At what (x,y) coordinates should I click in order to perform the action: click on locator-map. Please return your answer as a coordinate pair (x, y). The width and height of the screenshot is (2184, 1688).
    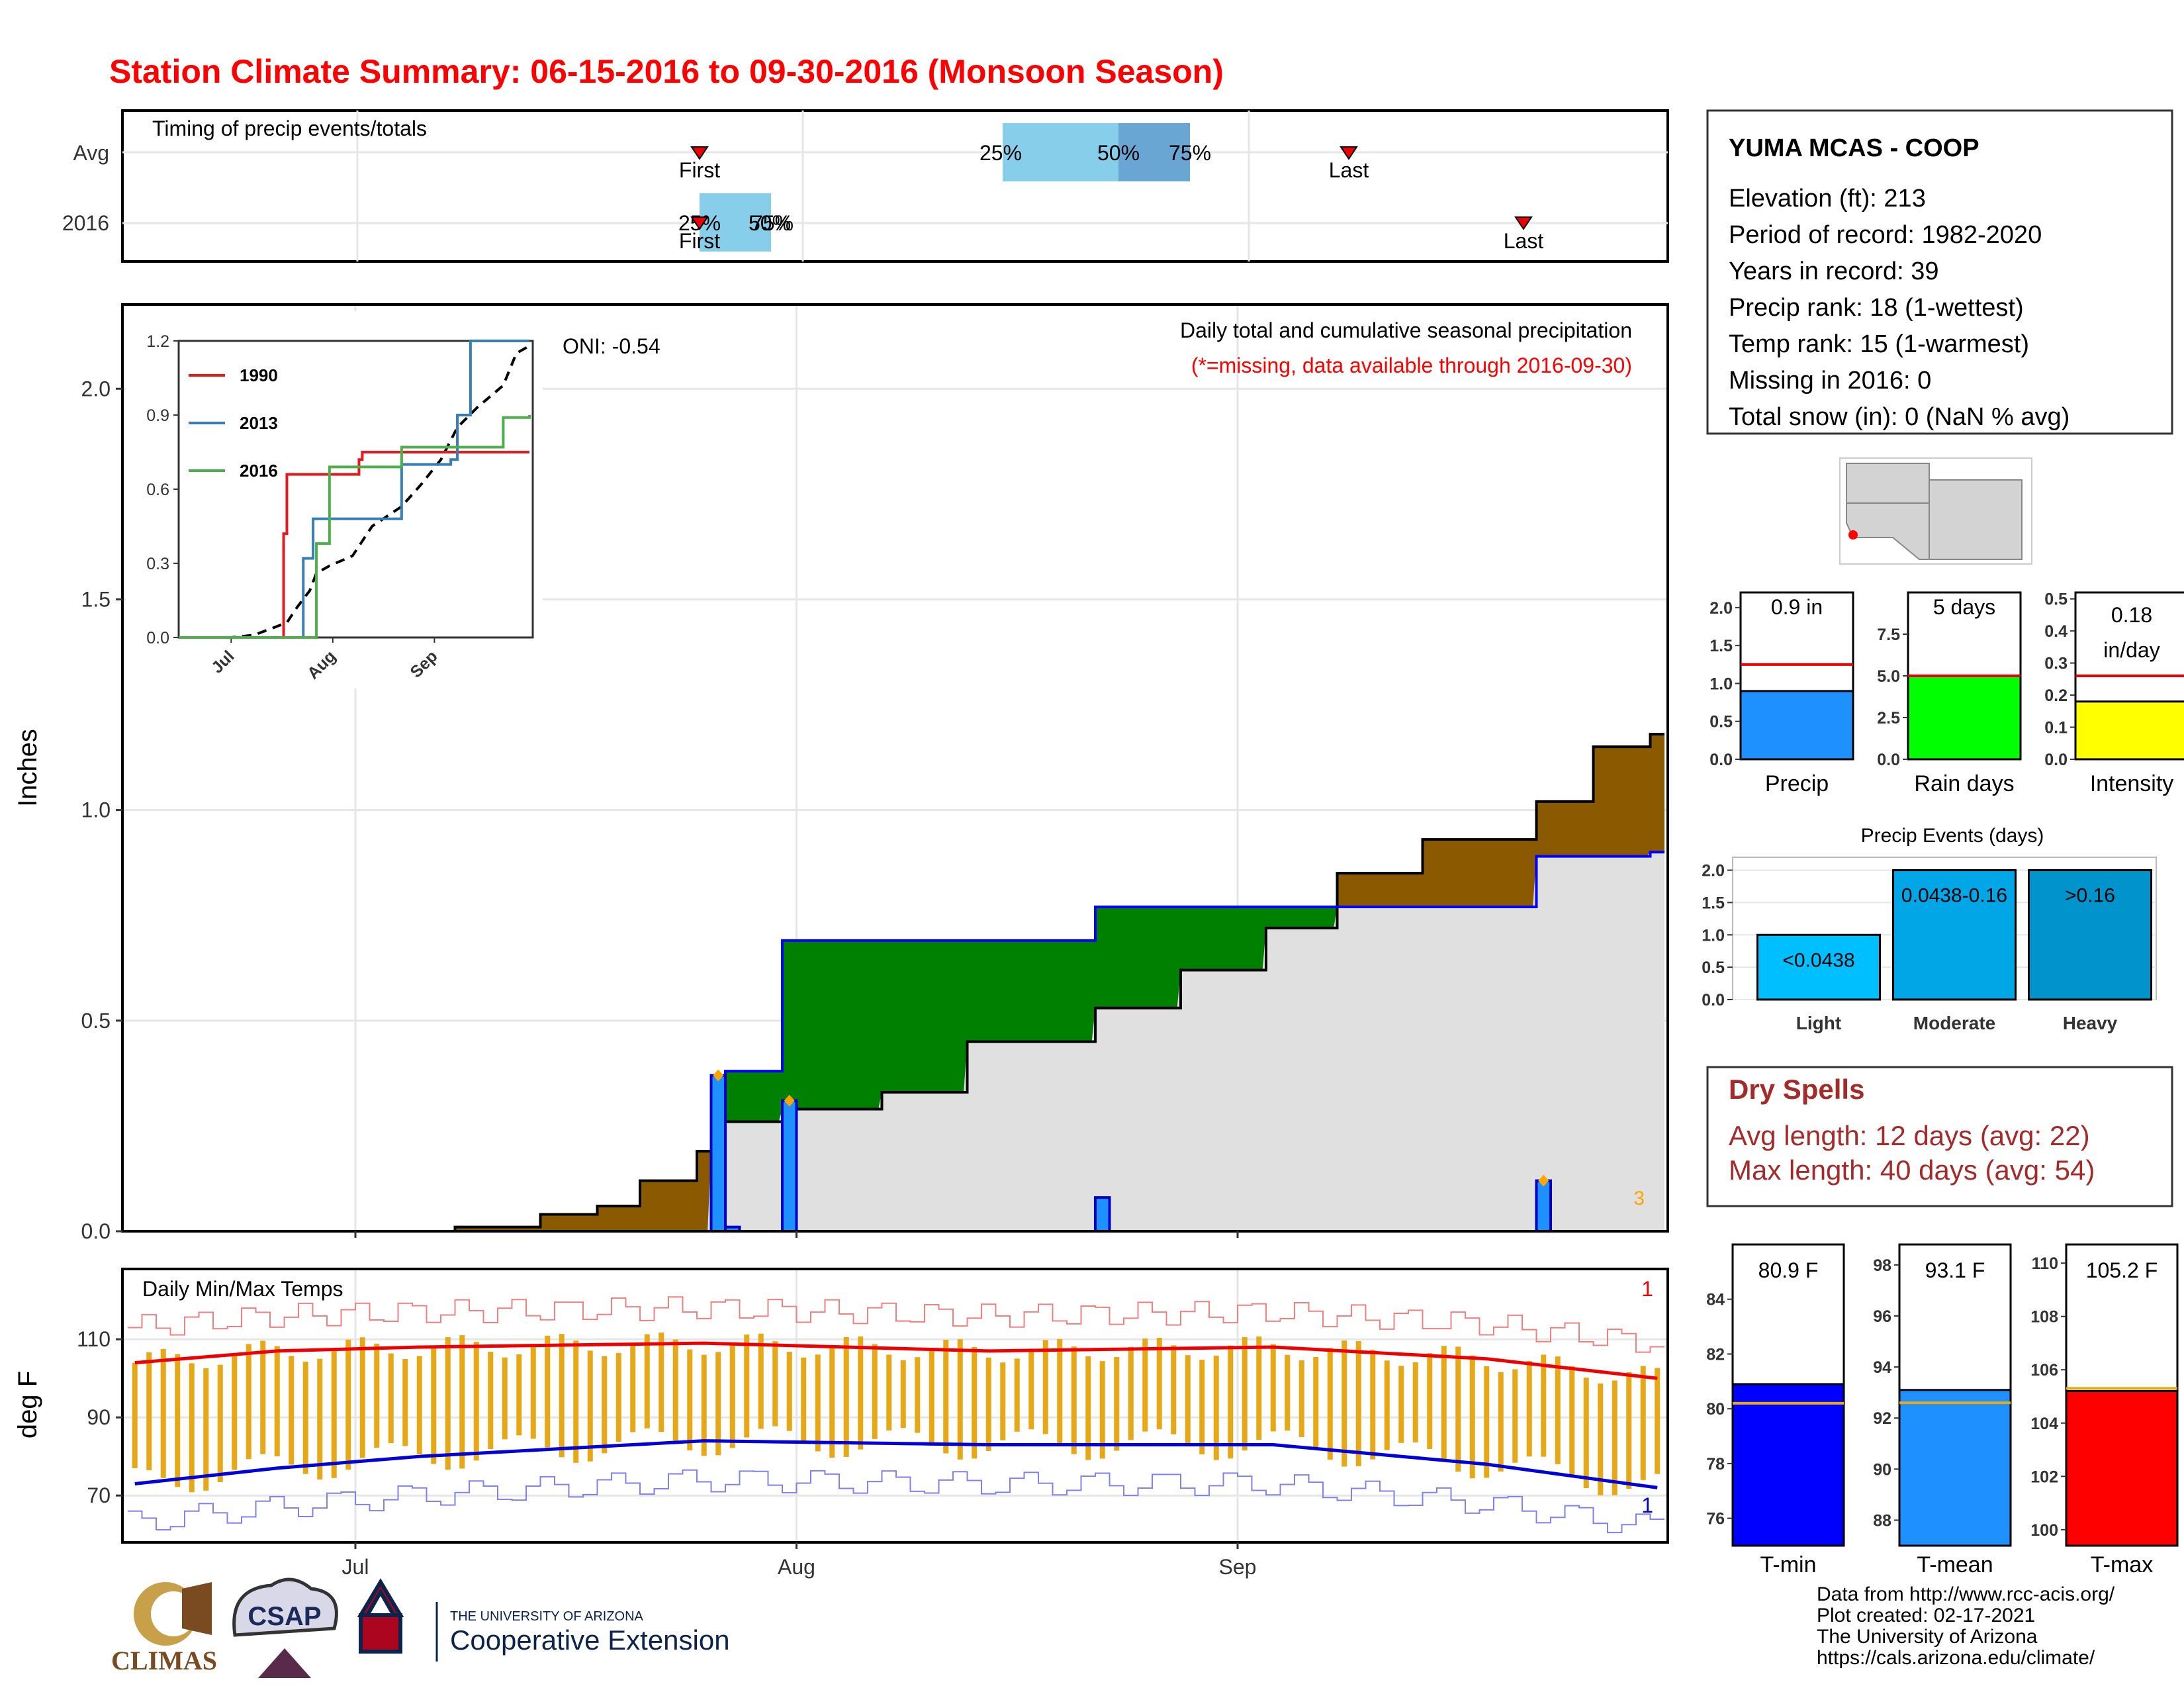
    Looking at the image, I should click on (1935, 511).